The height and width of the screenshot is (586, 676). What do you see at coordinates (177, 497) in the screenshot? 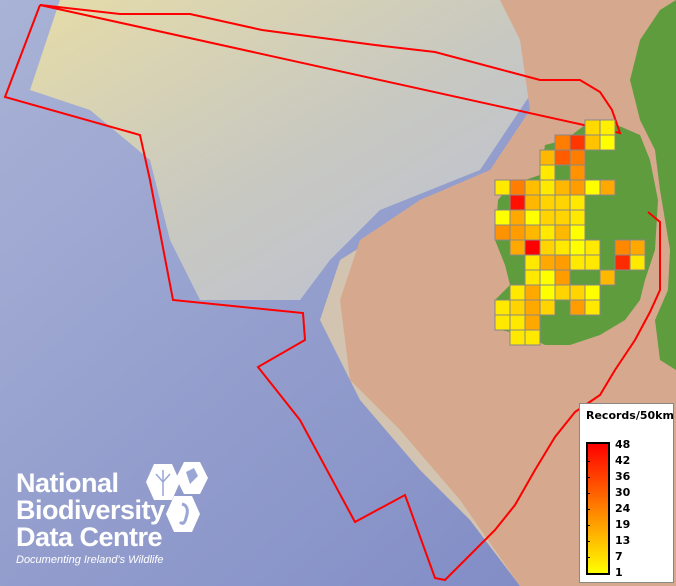
I see `logo-hexagon-icon` at bounding box center [177, 497].